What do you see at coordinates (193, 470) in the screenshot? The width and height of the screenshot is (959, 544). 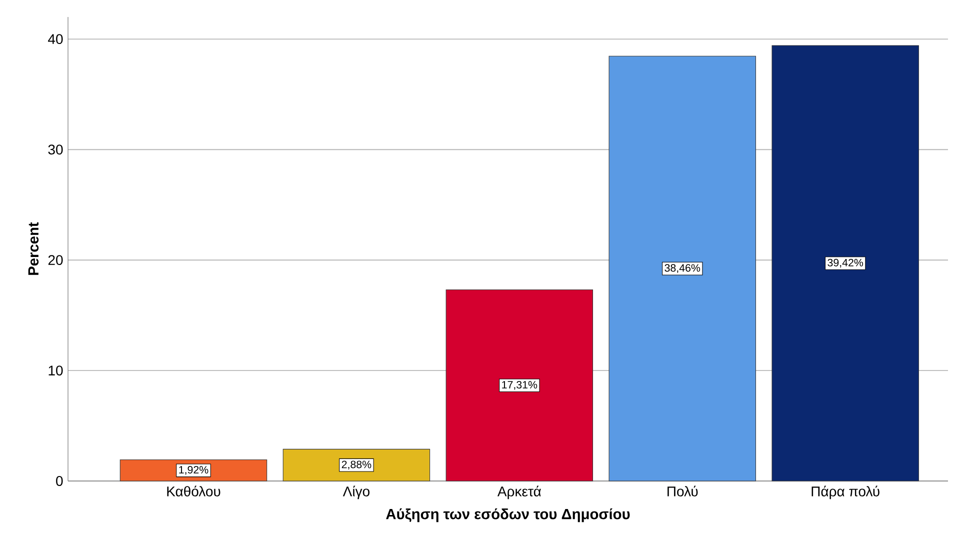 I see `data-label: 1,92%` at bounding box center [193, 470].